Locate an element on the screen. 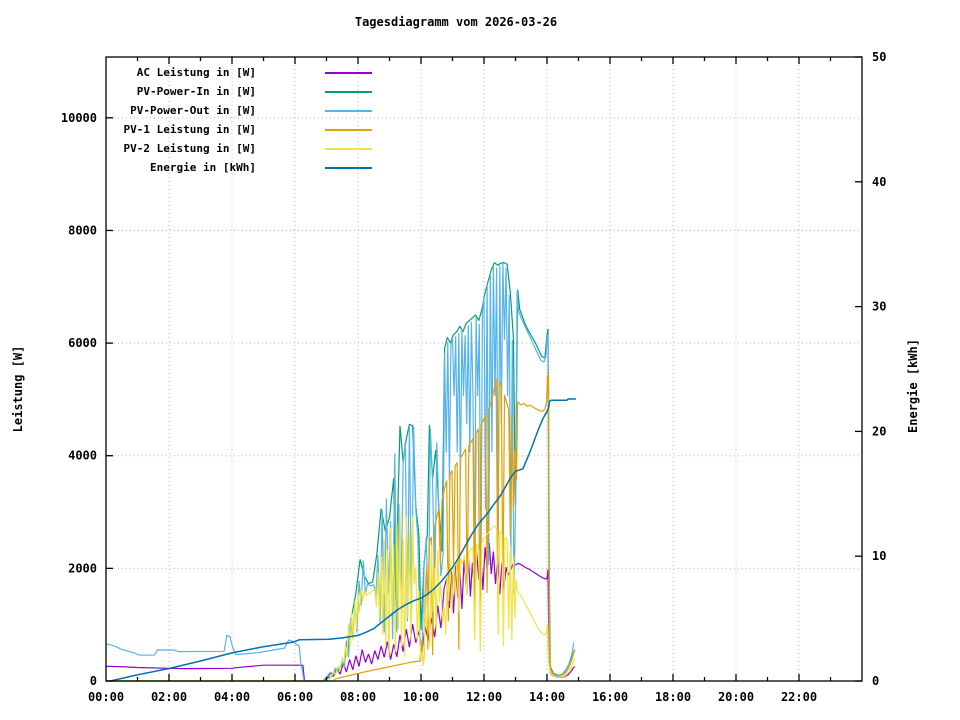 The height and width of the screenshot is (720, 960). legend-item: AC Leistung in [W] is located at coordinates (239, 72).